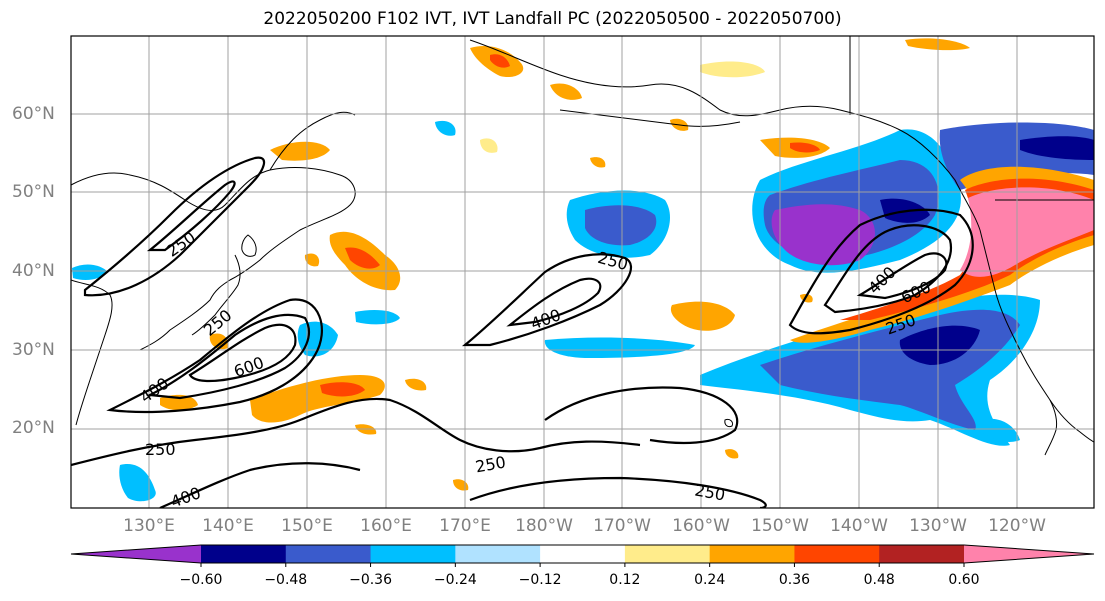 Image resolution: width=1105 pixels, height=601 pixels. What do you see at coordinates (582, 555) in the screenshot?
I see `colorbar` at bounding box center [582, 555].